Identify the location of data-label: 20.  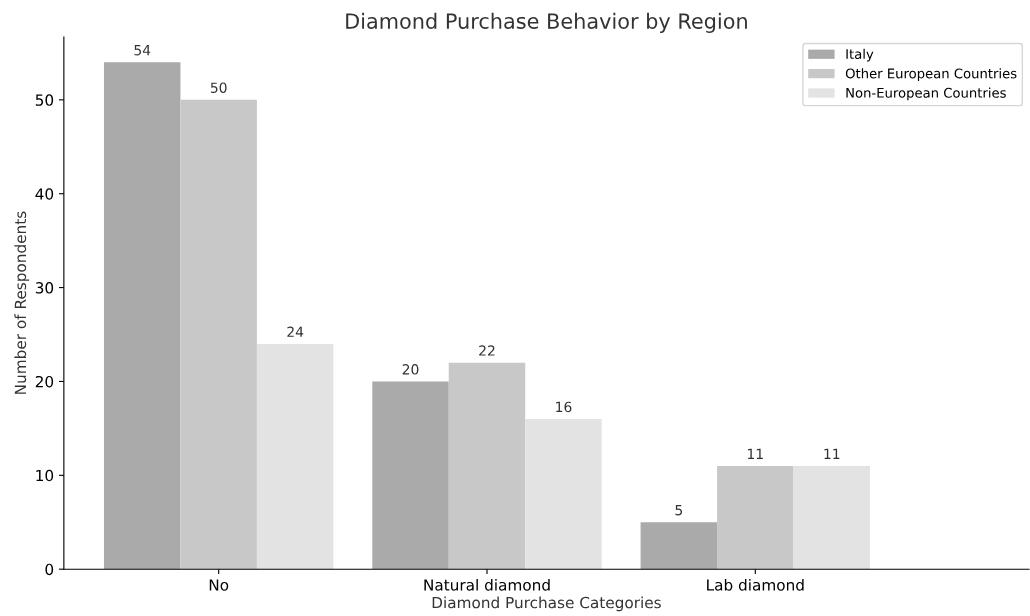
(410, 369).